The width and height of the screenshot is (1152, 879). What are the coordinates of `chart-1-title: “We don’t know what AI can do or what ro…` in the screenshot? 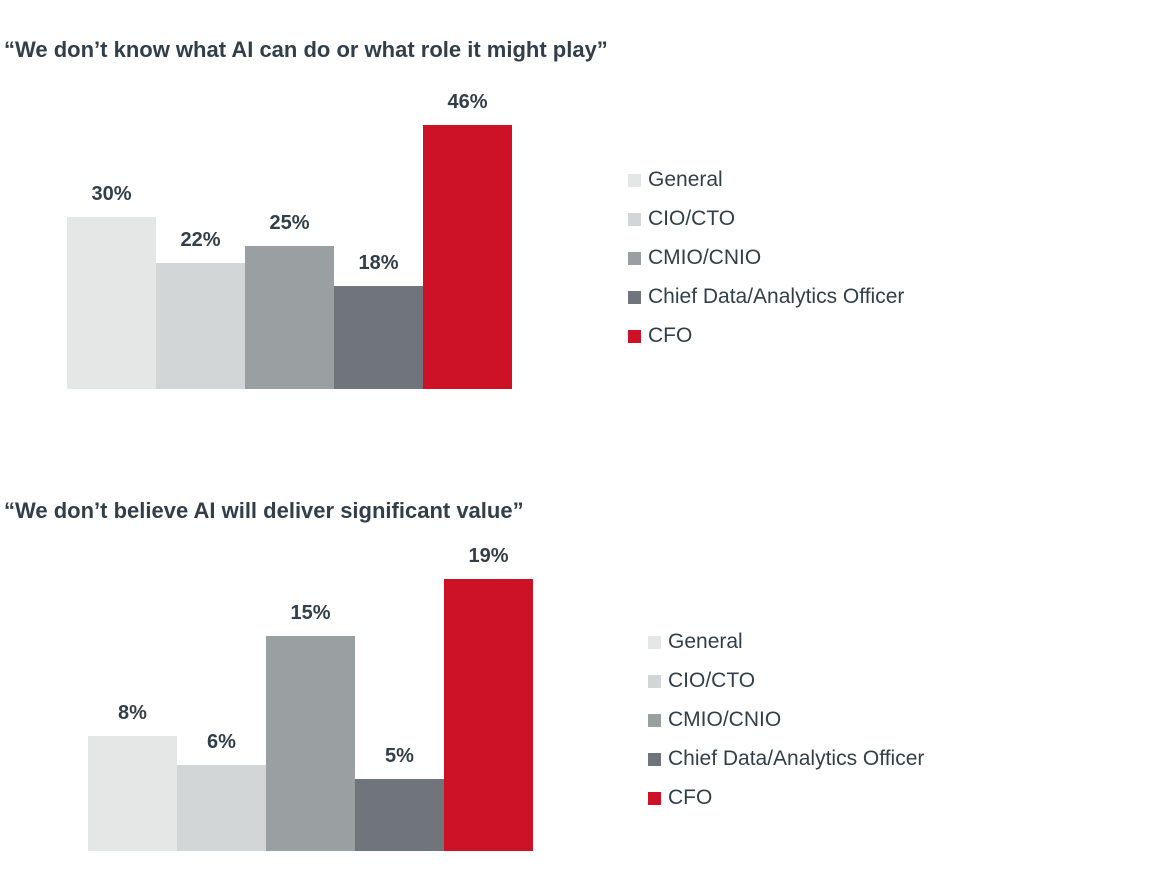 It's located at (306, 49).